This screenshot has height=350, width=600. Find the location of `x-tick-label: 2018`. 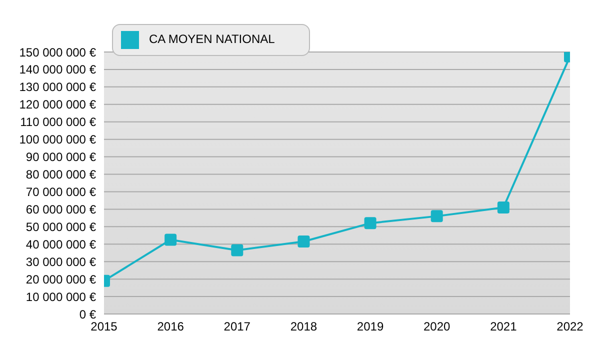

x-tick-label: 2018 is located at coordinates (304, 327).